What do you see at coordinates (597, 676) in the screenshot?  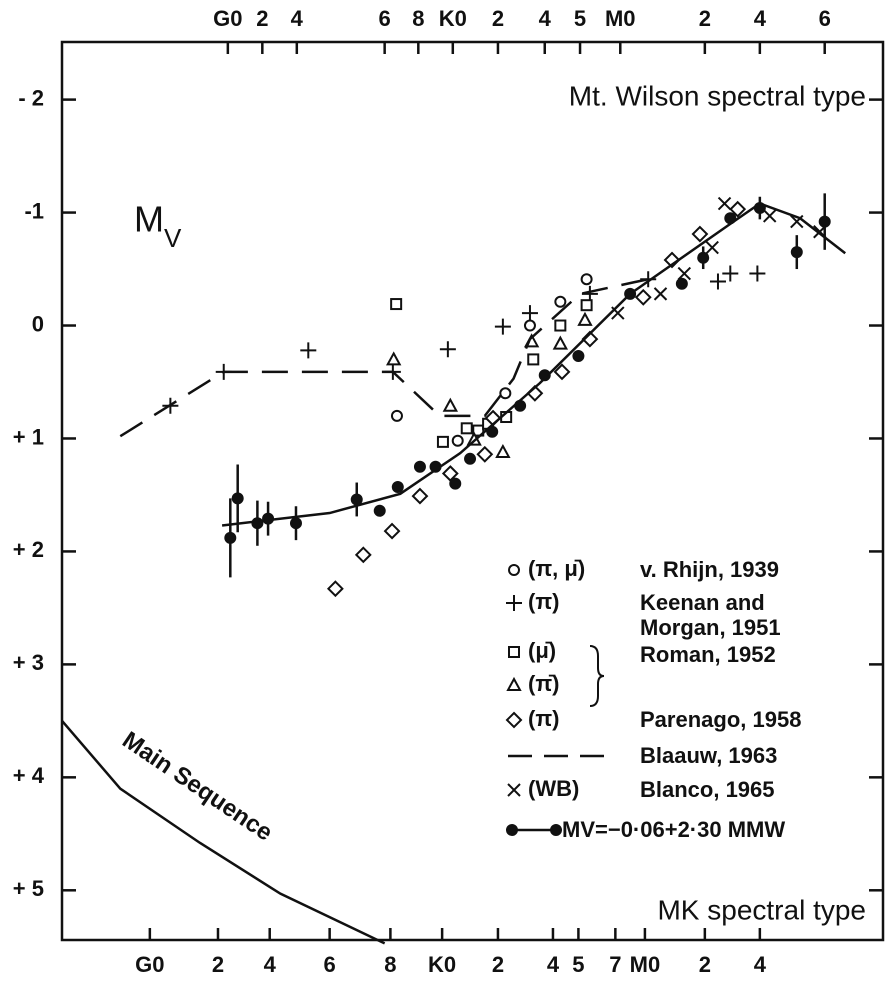 I see `legend-brace` at bounding box center [597, 676].